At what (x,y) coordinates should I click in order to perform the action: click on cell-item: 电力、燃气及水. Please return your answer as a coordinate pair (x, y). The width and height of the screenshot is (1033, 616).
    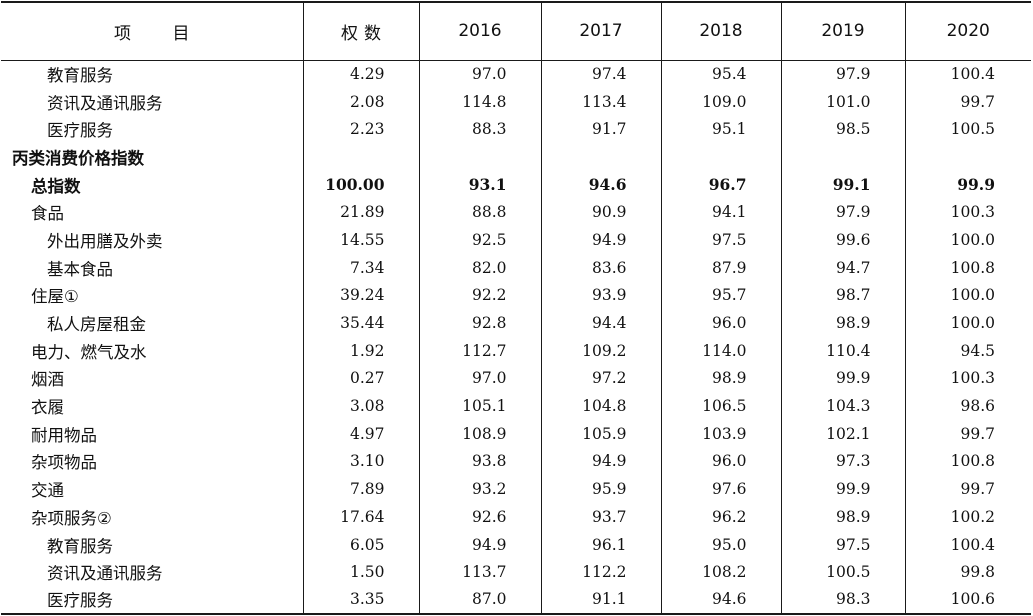
    Looking at the image, I should click on (89, 352).